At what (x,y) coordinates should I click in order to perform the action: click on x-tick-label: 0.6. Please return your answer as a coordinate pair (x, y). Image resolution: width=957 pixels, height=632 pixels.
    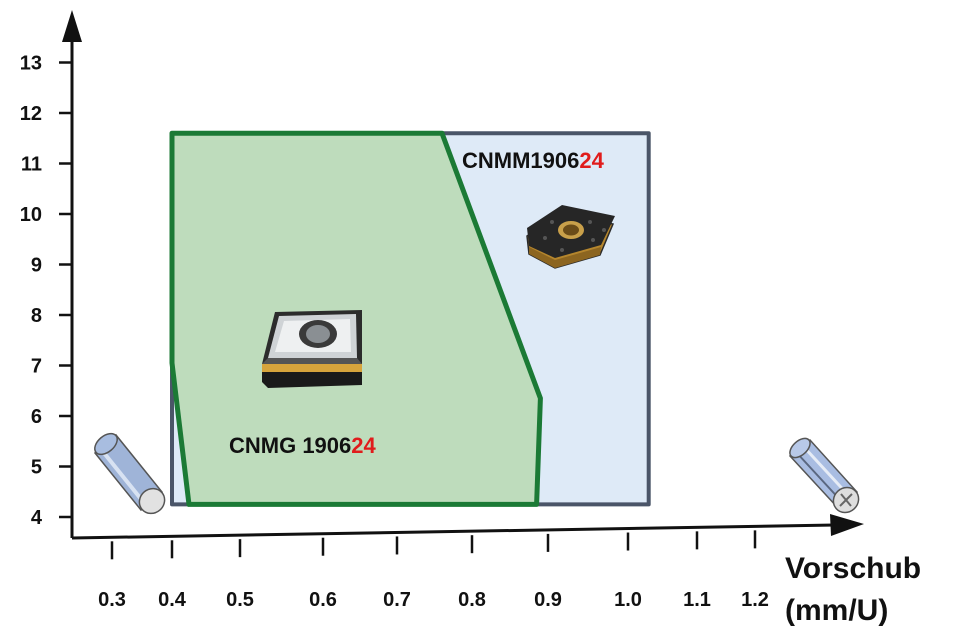
    Looking at the image, I should click on (323, 600).